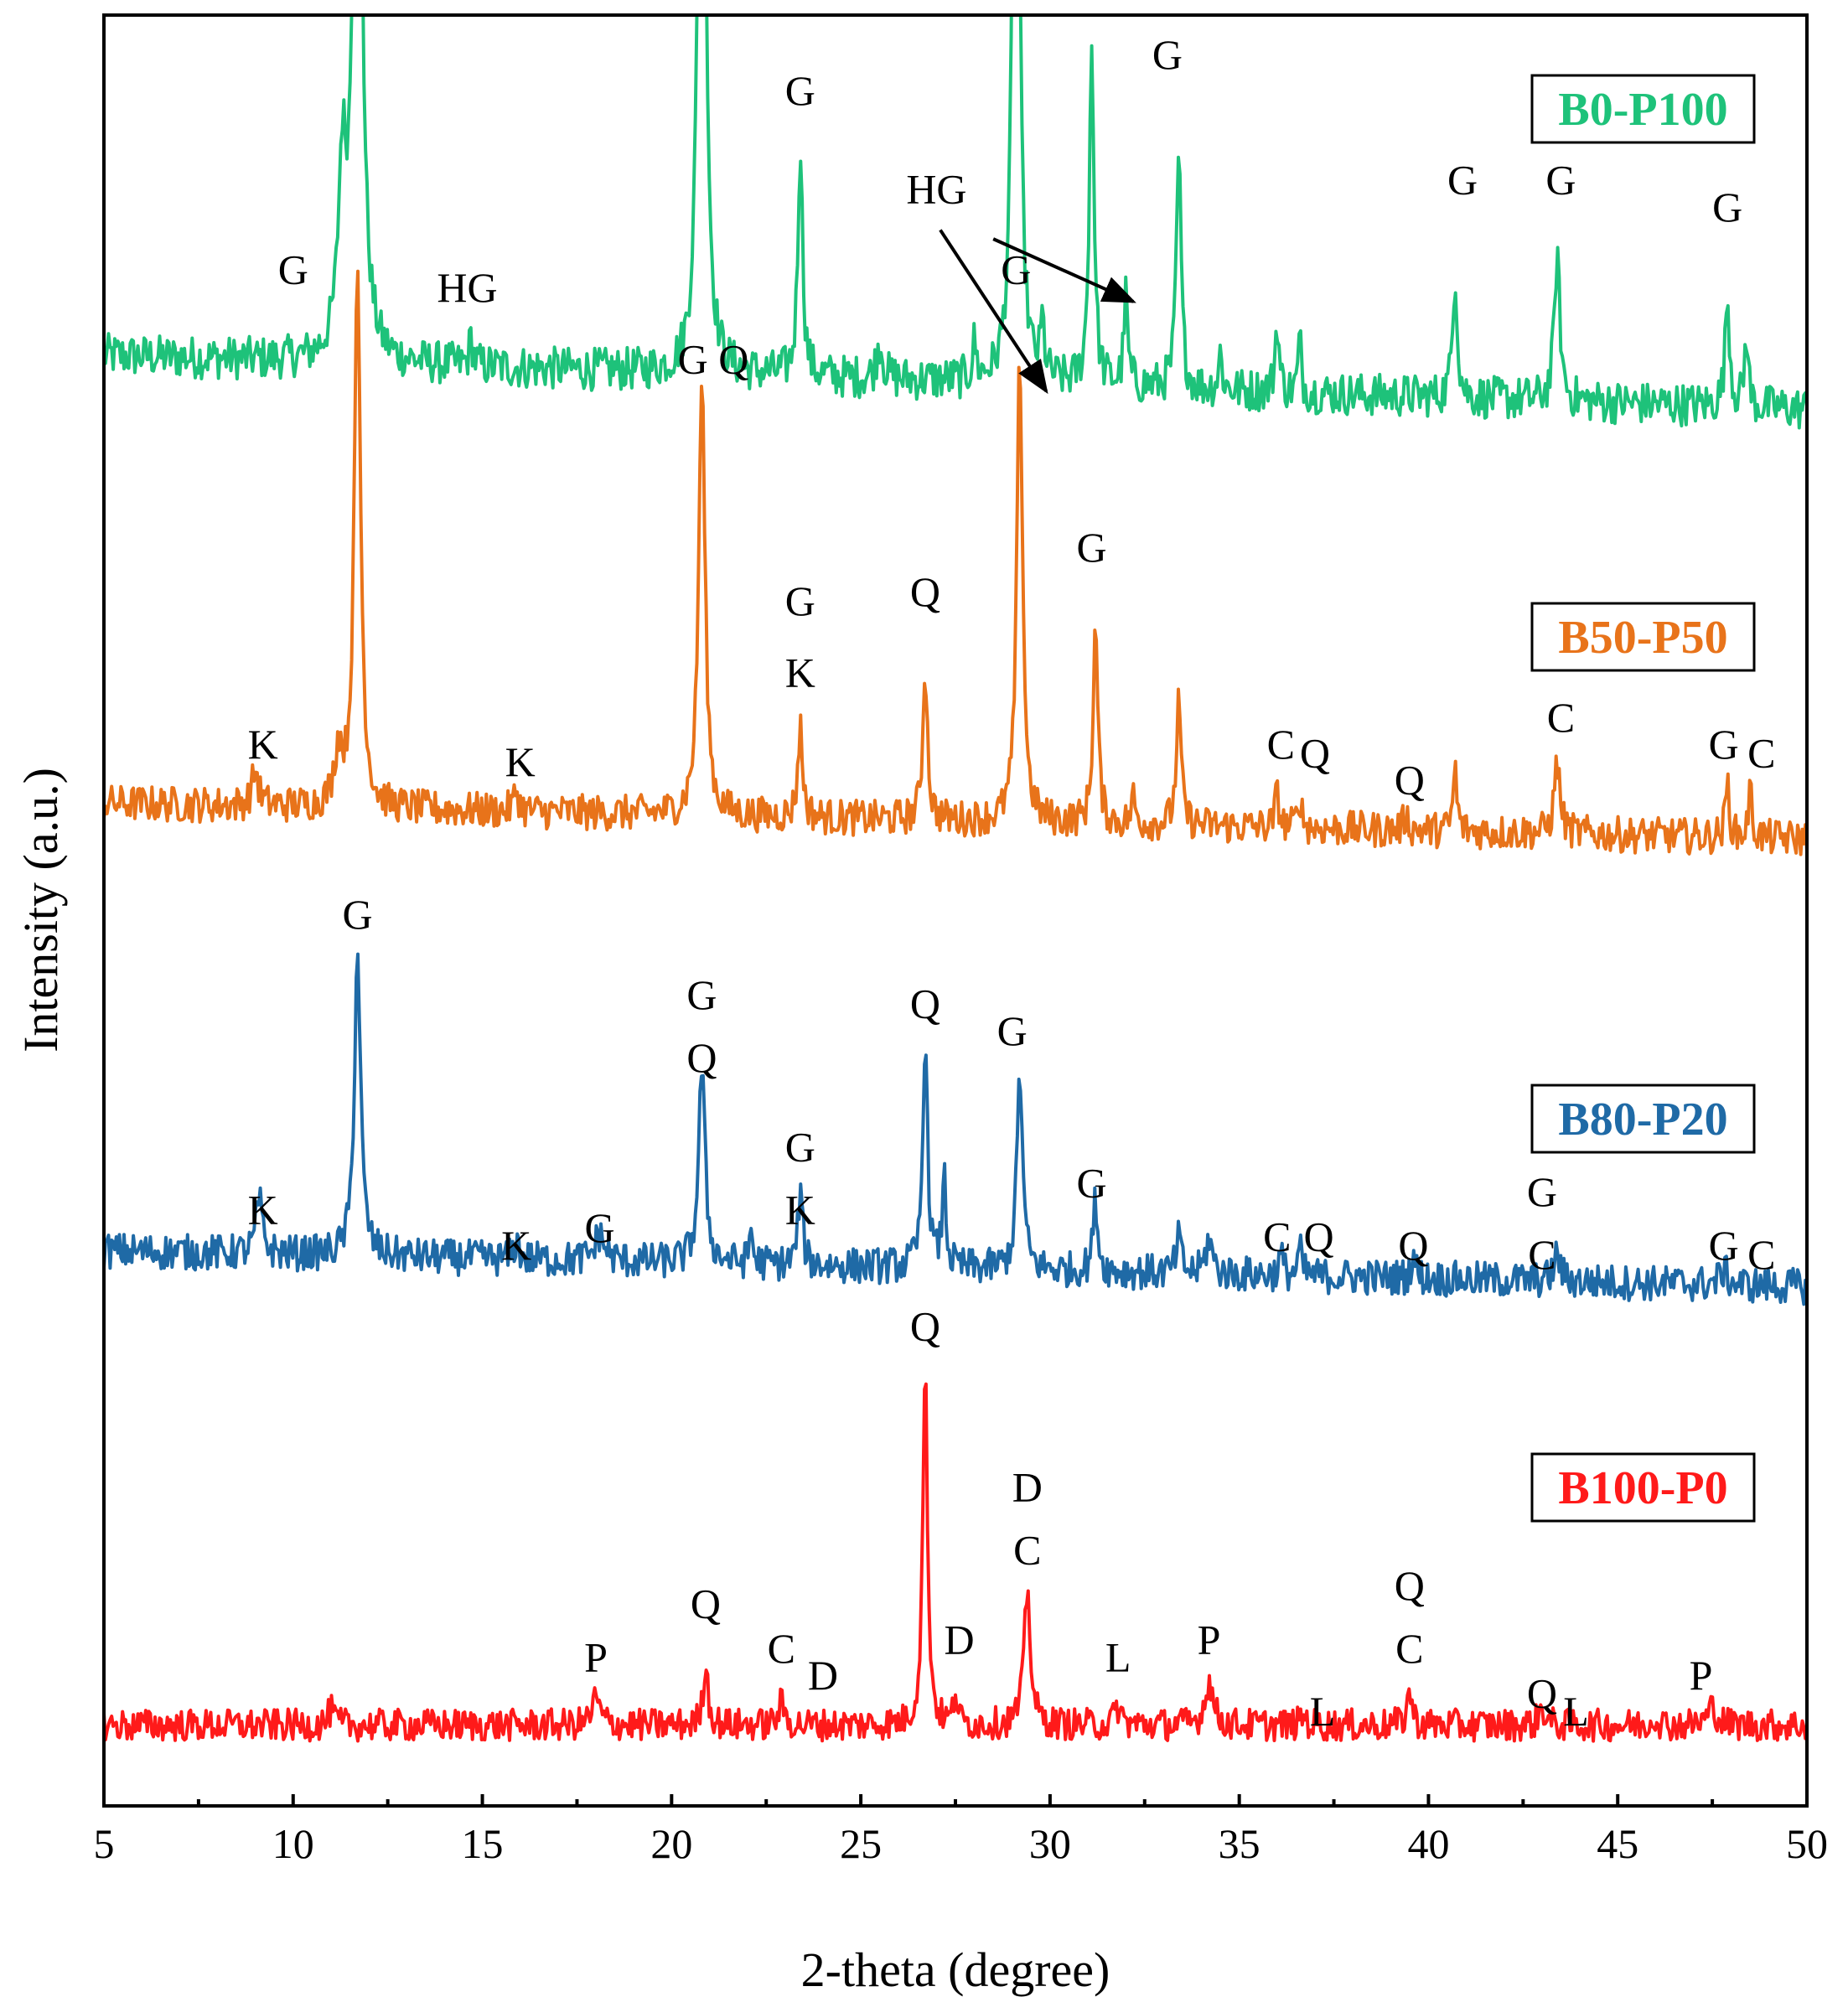 This screenshot has width=1848, height=2002. What do you see at coordinates (861, 1843) in the screenshot?
I see `x-tick-label: 25` at bounding box center [861, 1843].